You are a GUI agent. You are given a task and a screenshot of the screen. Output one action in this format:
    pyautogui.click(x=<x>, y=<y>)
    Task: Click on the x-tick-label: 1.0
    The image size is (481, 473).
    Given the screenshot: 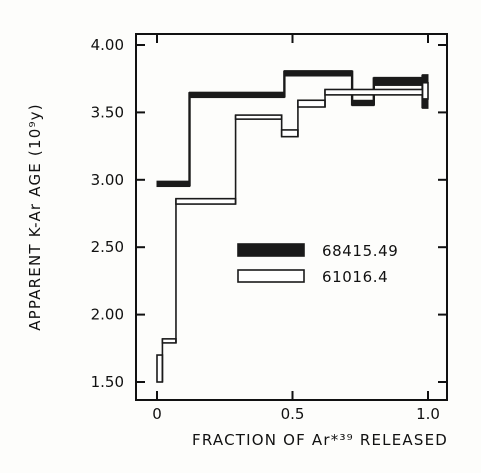 What is the action you would take?
    pyautogui.click(x=428, y=414)
    